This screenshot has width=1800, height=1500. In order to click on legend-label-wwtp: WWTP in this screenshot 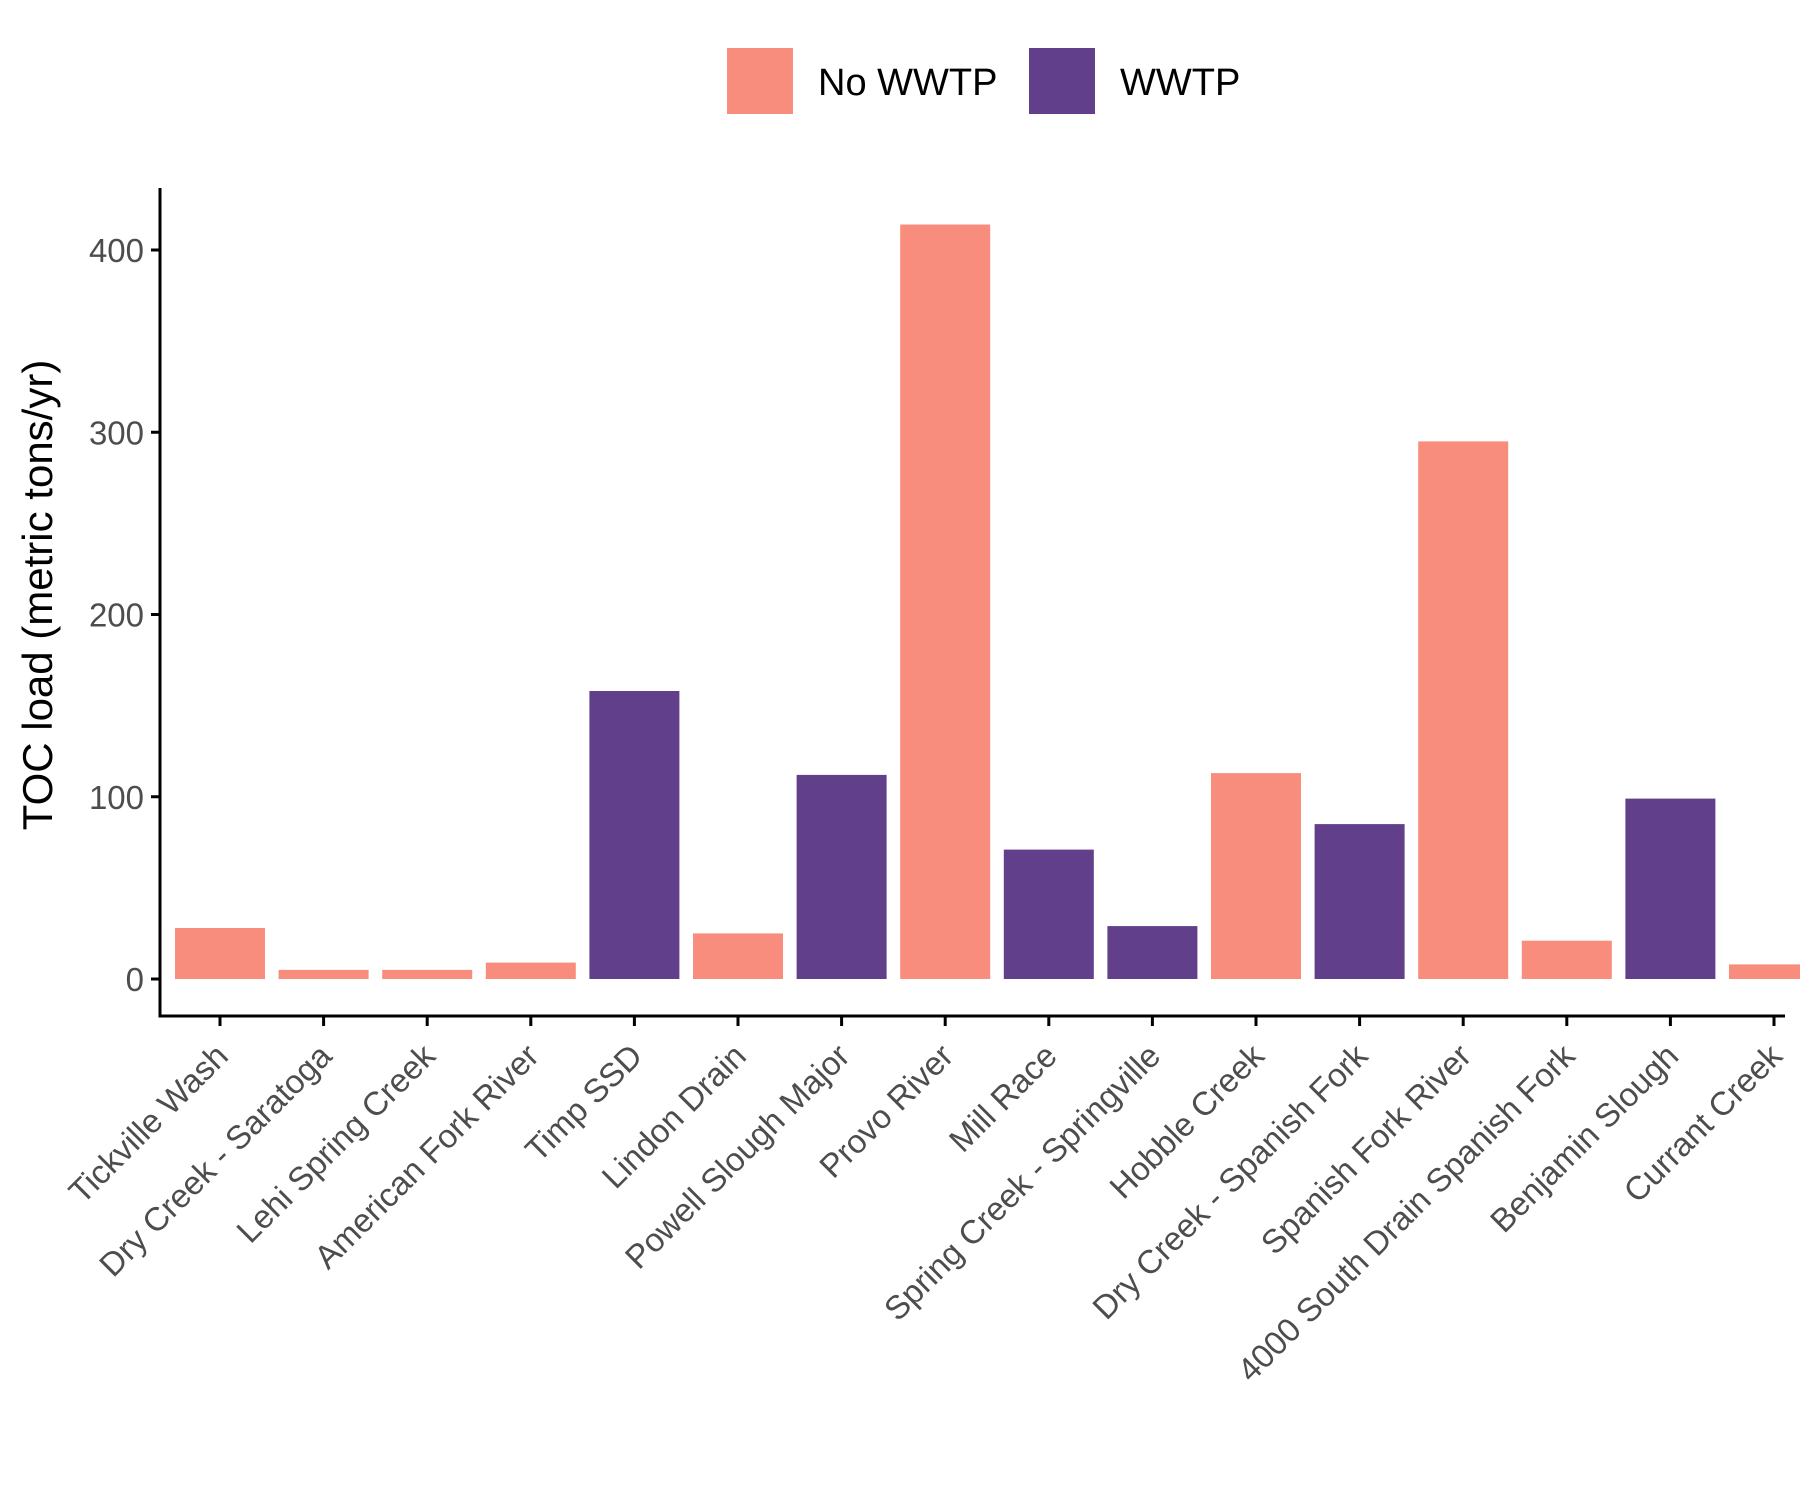, I will do `click(1180, 83)`.